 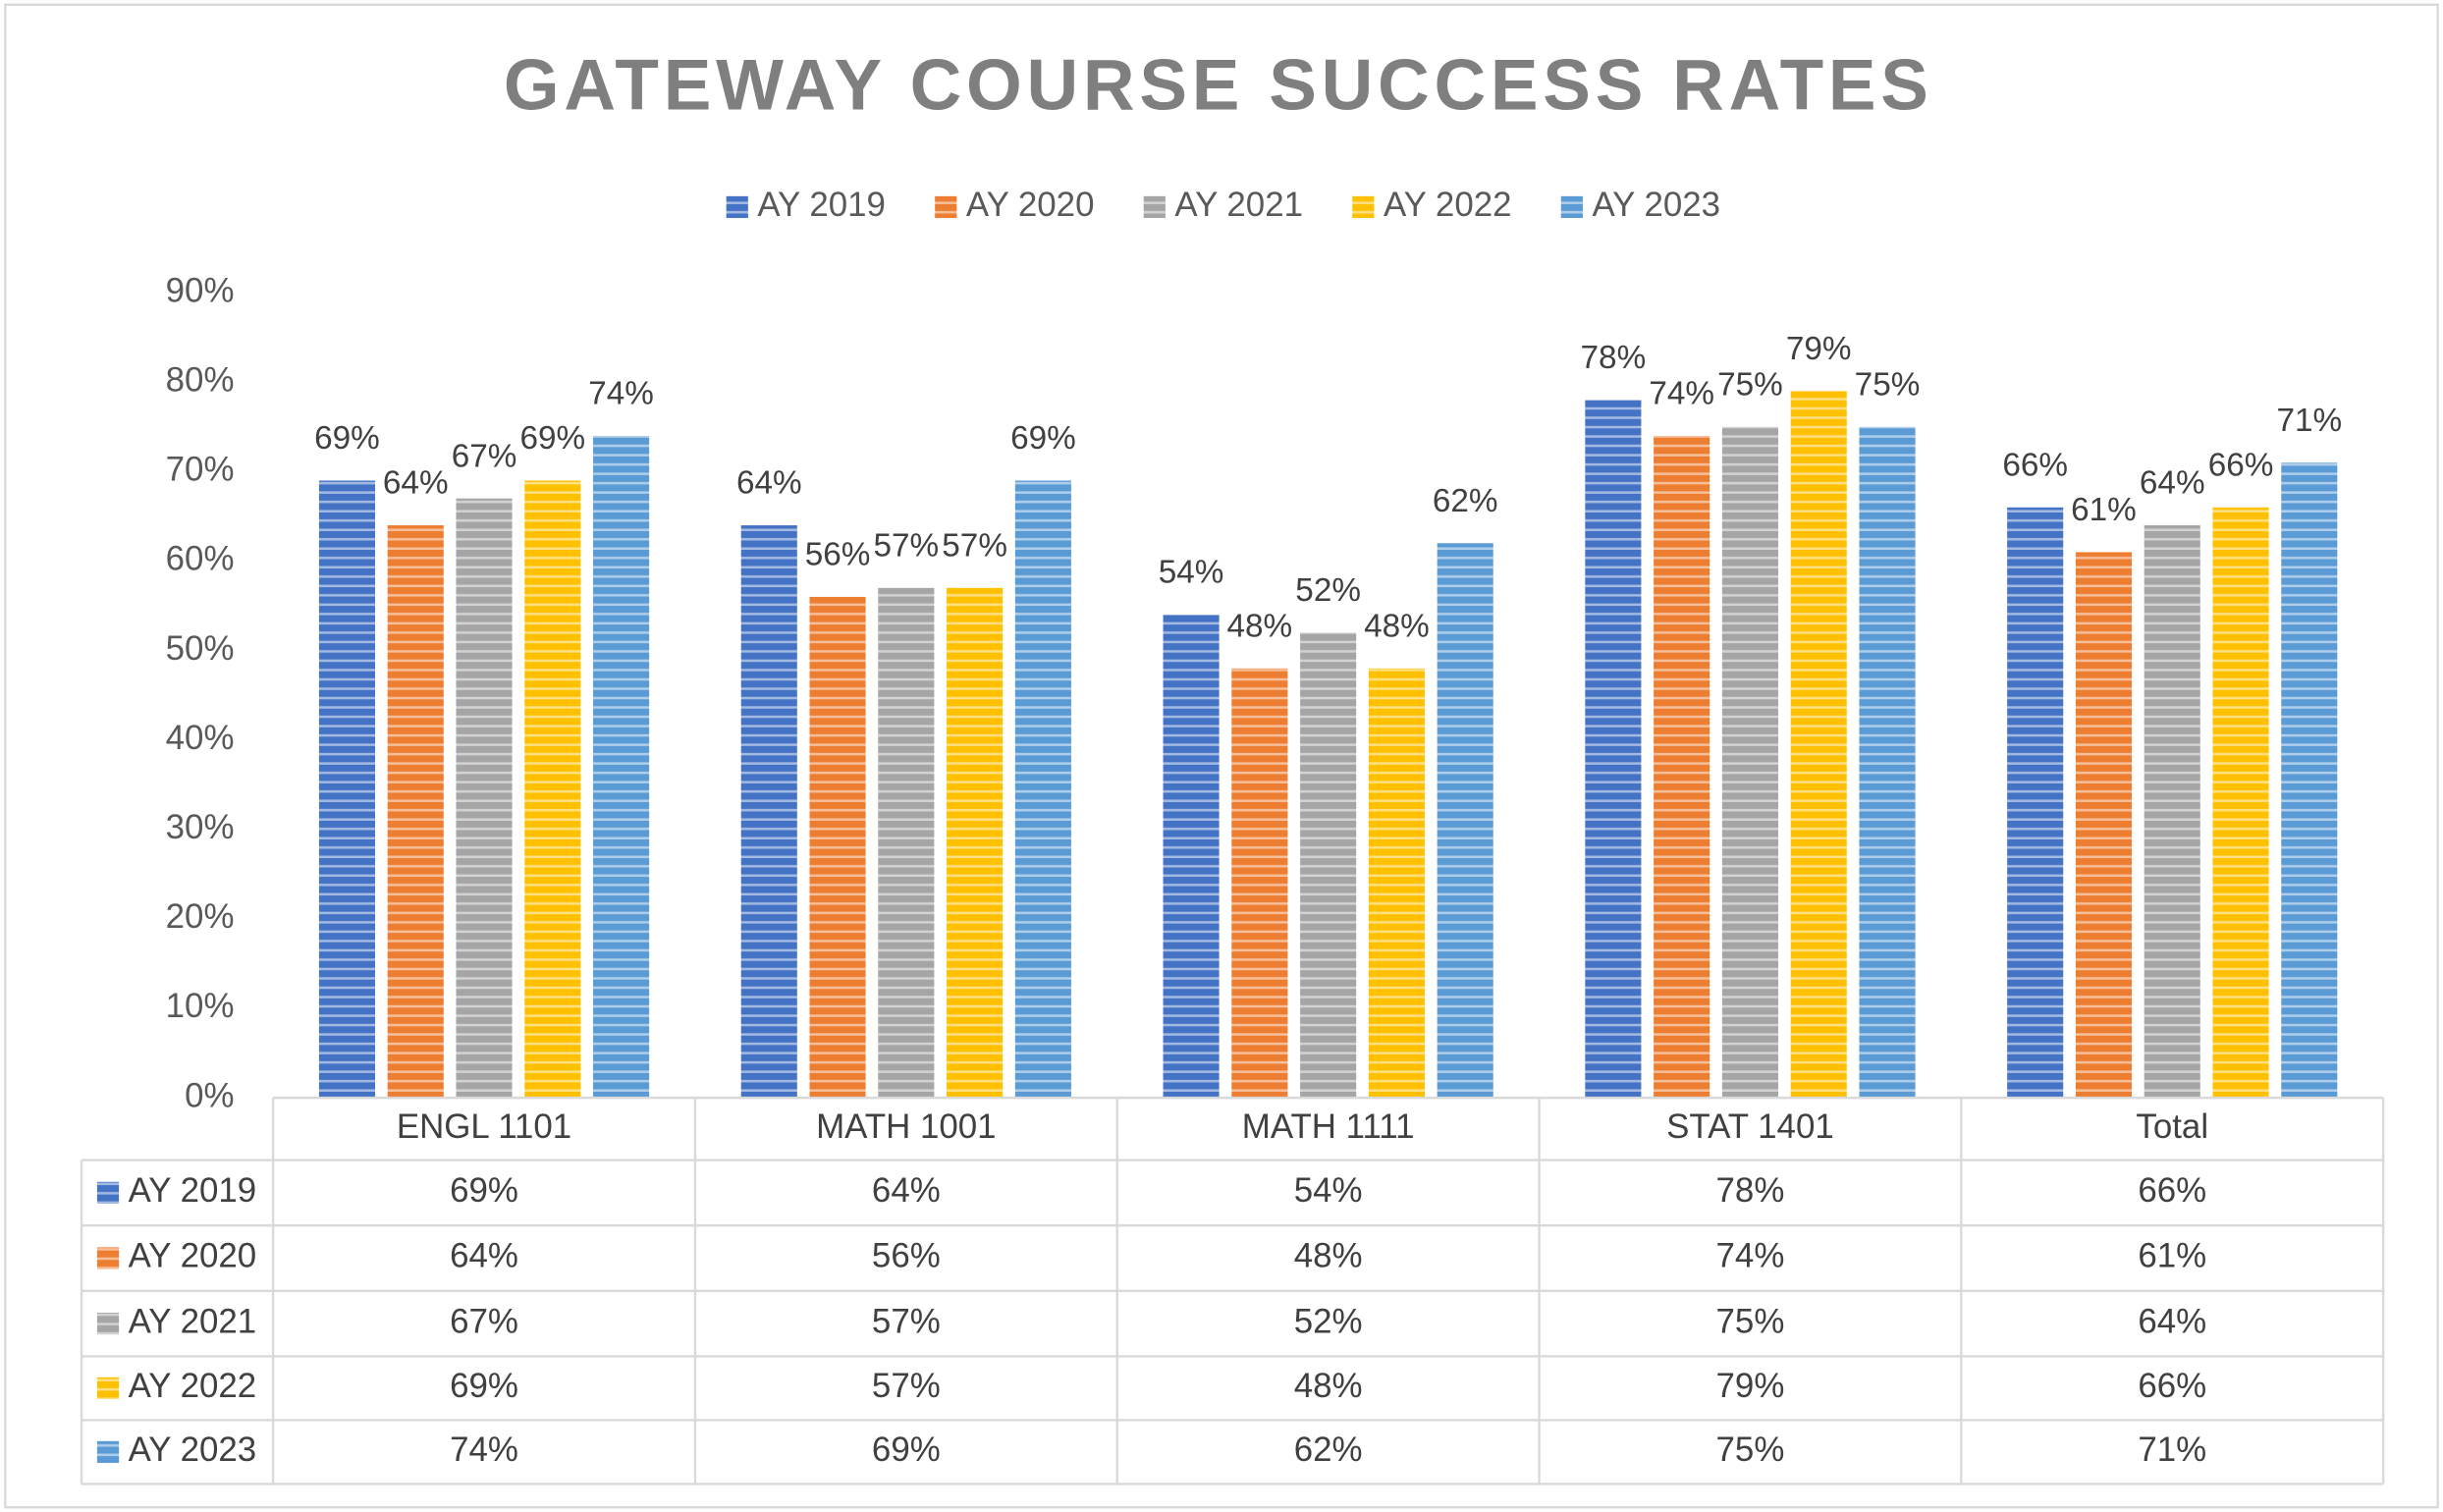 I want to click on table-row-label: AY 2020, so click(x=193, y=1256).